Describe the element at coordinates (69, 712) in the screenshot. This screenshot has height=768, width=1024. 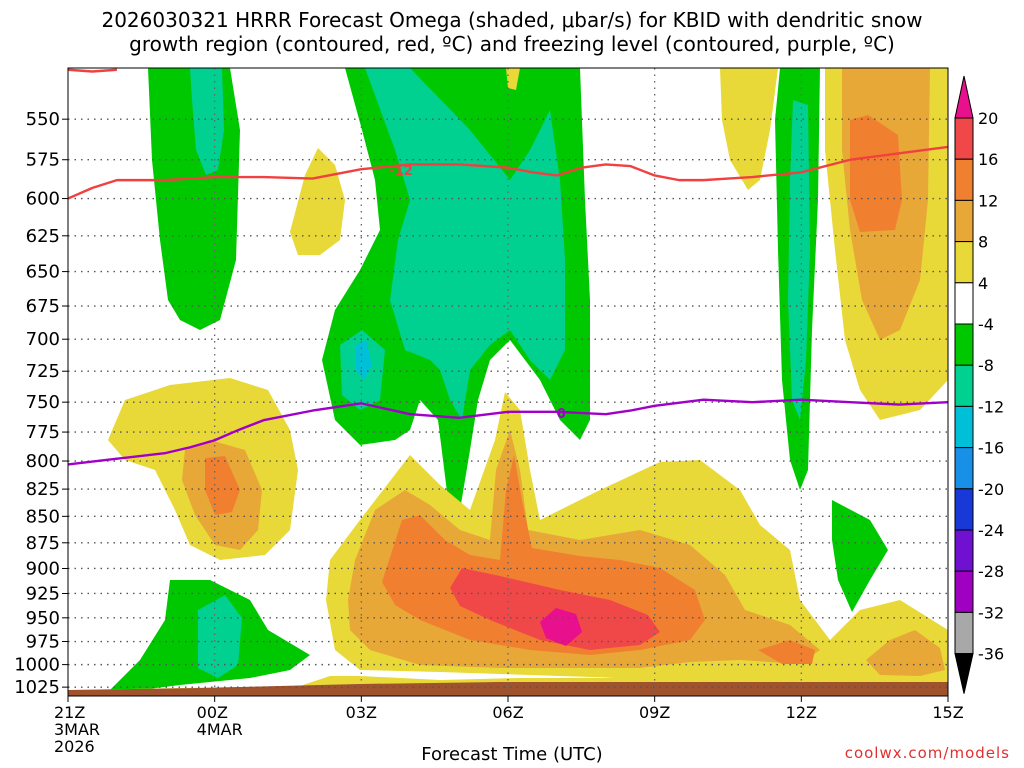
I see `x-tick-label-line: 21Z` at that location.